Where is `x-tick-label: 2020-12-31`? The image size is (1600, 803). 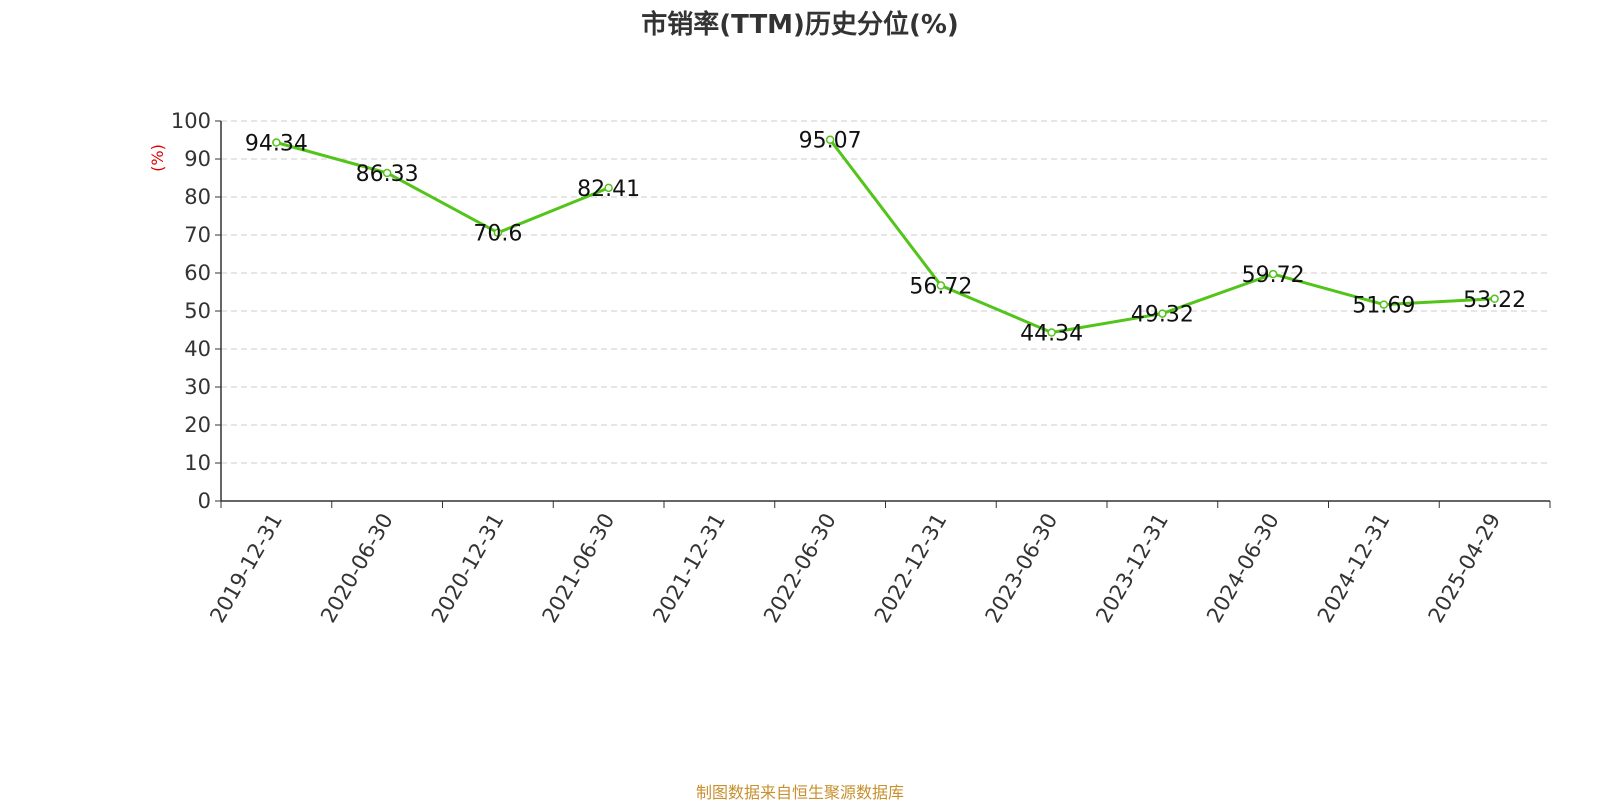 x-tick-label: 2020-12-31 is located at coordinates (468, 568).